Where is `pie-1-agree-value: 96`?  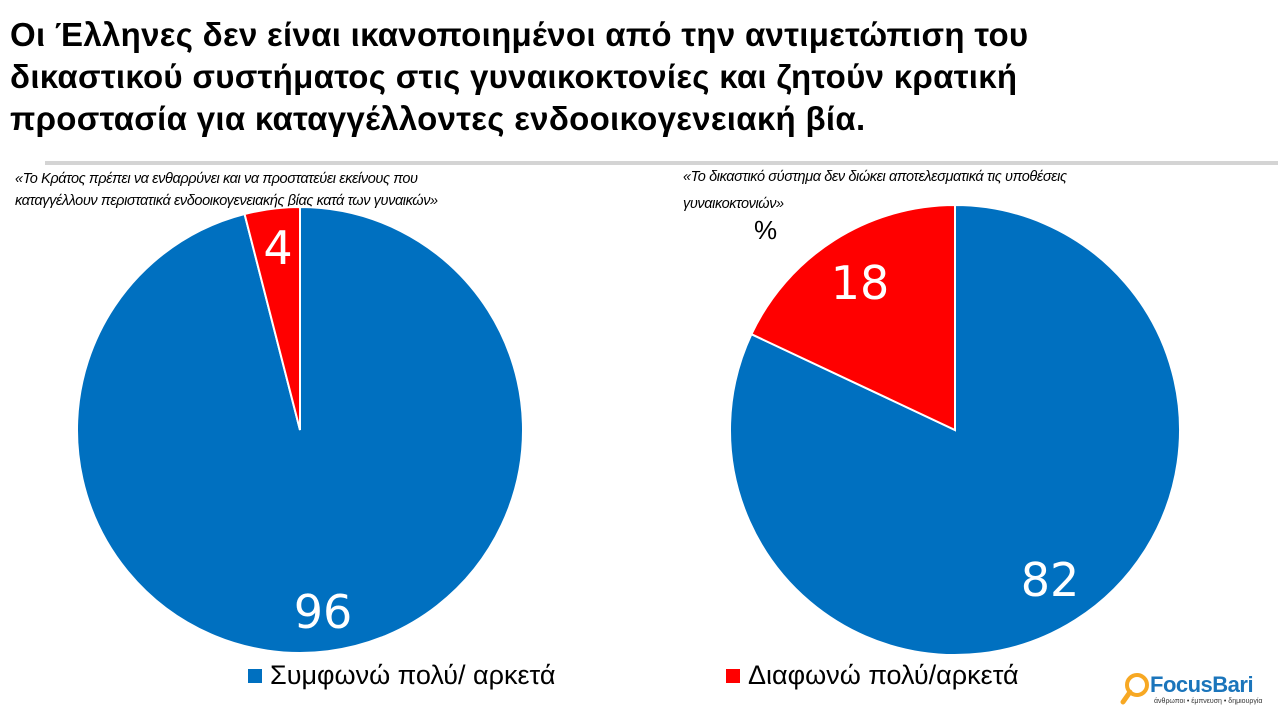
pie-1-agree-value: 96 is located at coordinates (323, 612).